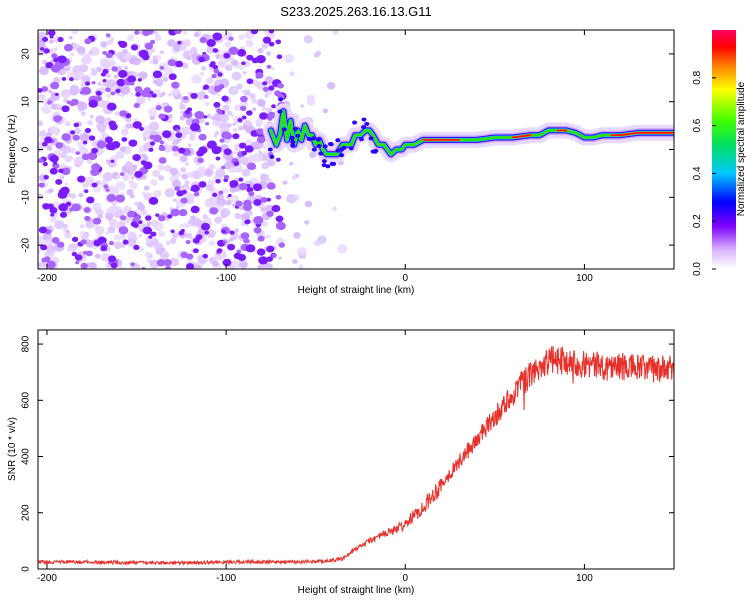  I want to click on x-tick-label: -200, so click(47, 578).